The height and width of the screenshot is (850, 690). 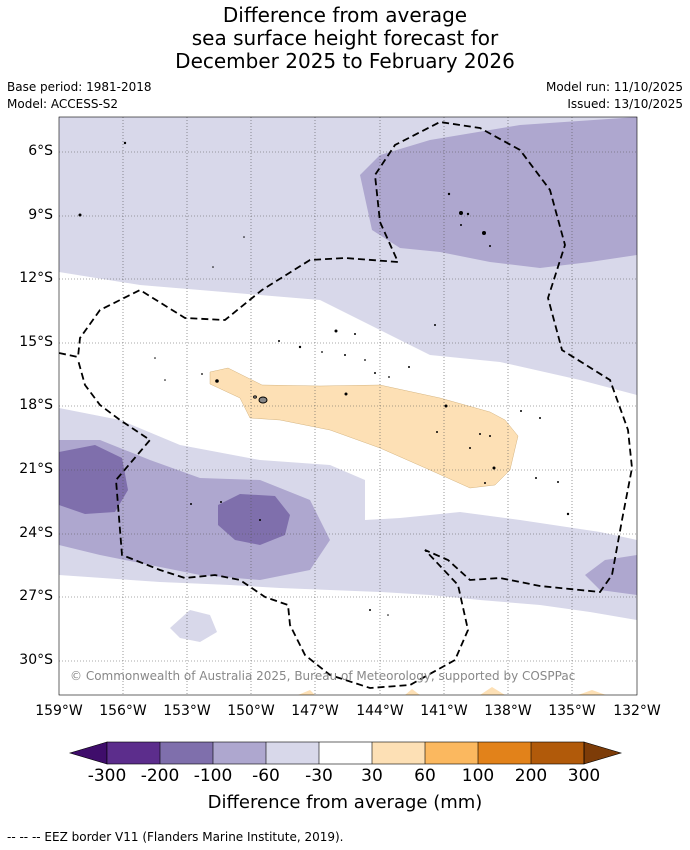 What do you see at coordinates (213, 776) in the screenshot?
I see `colorbar-tick: -100` at bounding box center [213, 776].